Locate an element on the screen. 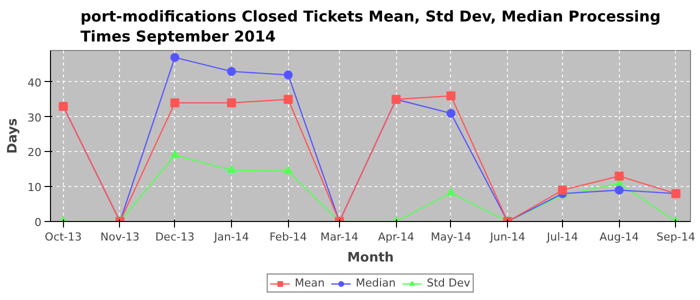  x-tick-label: Mar-14 is located at coordinates (339, 237).